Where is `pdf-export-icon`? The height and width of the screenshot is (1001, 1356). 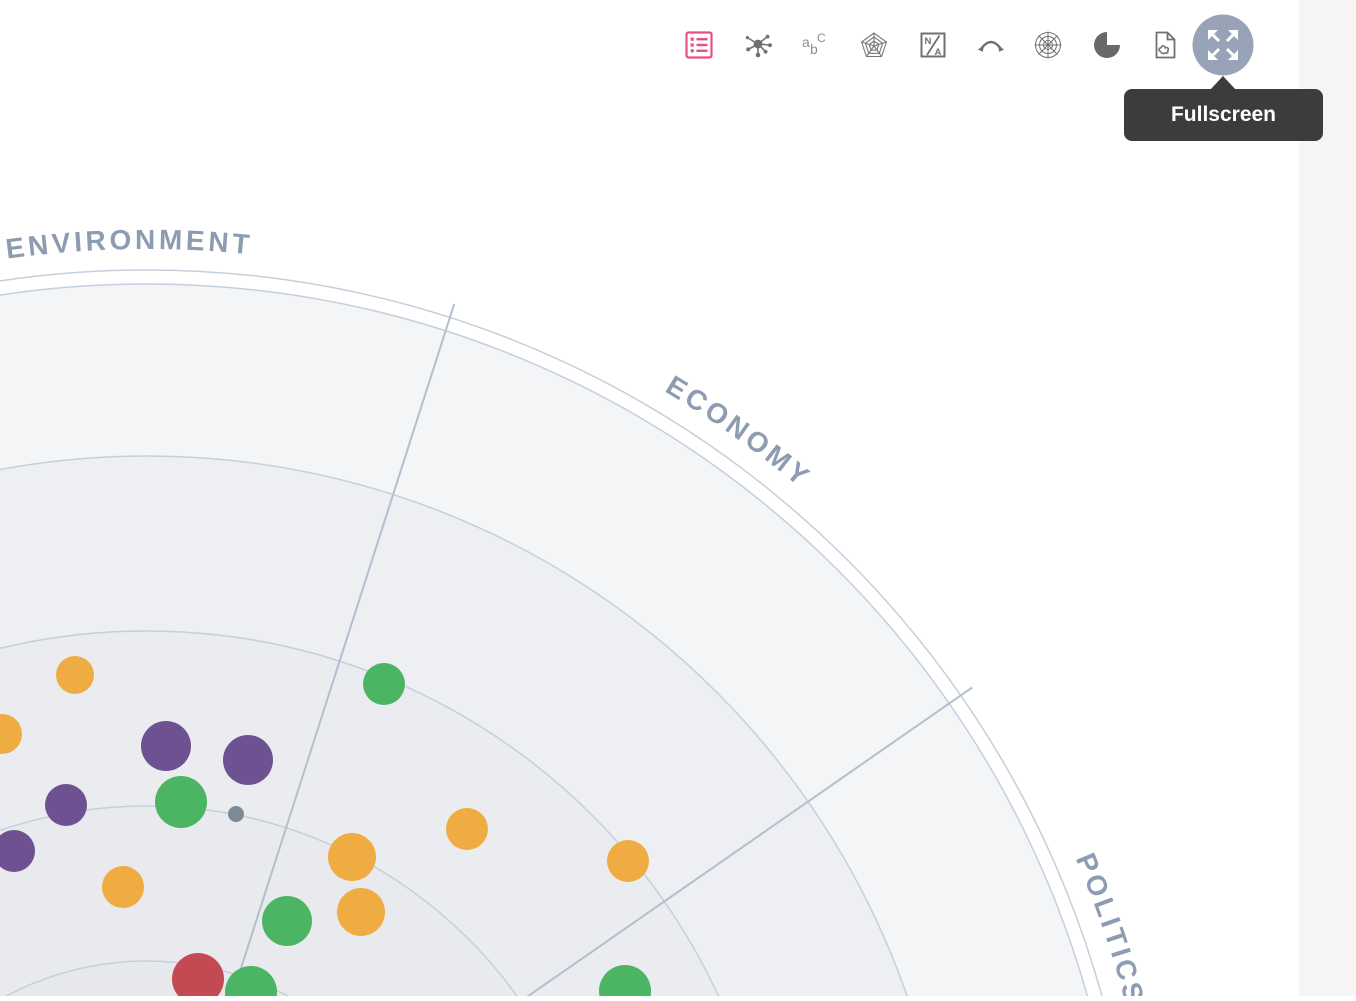 pdf-export-icon is located at coordinates (1165, 45).